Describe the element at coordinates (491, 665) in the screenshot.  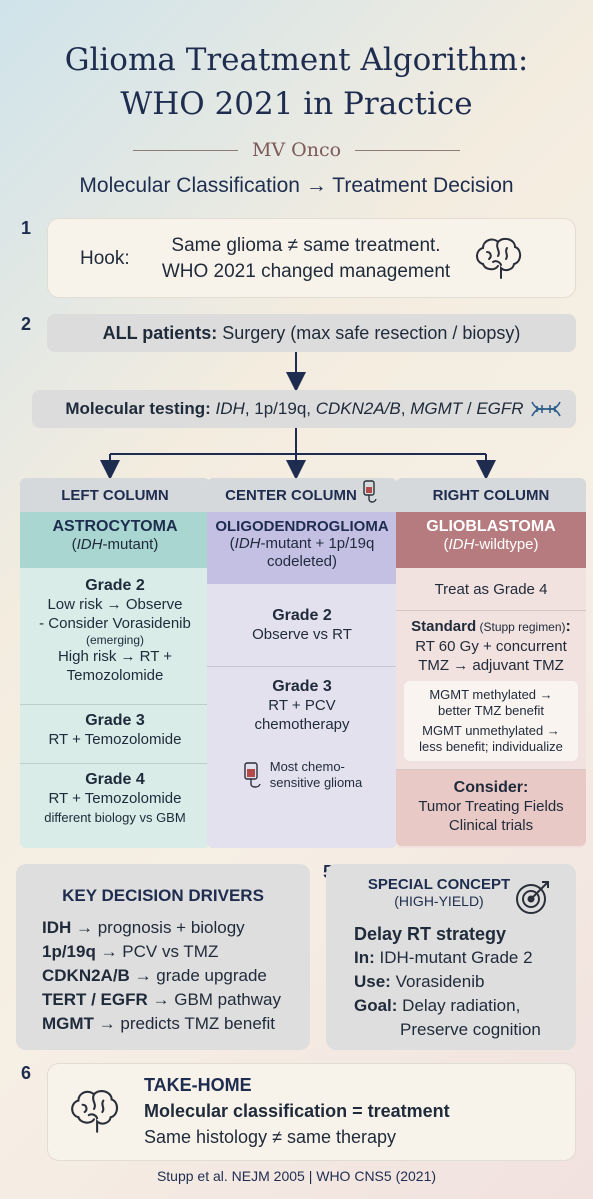
I see `gbm-std-line2: TMZ → adjuvant TMZ` at that location.